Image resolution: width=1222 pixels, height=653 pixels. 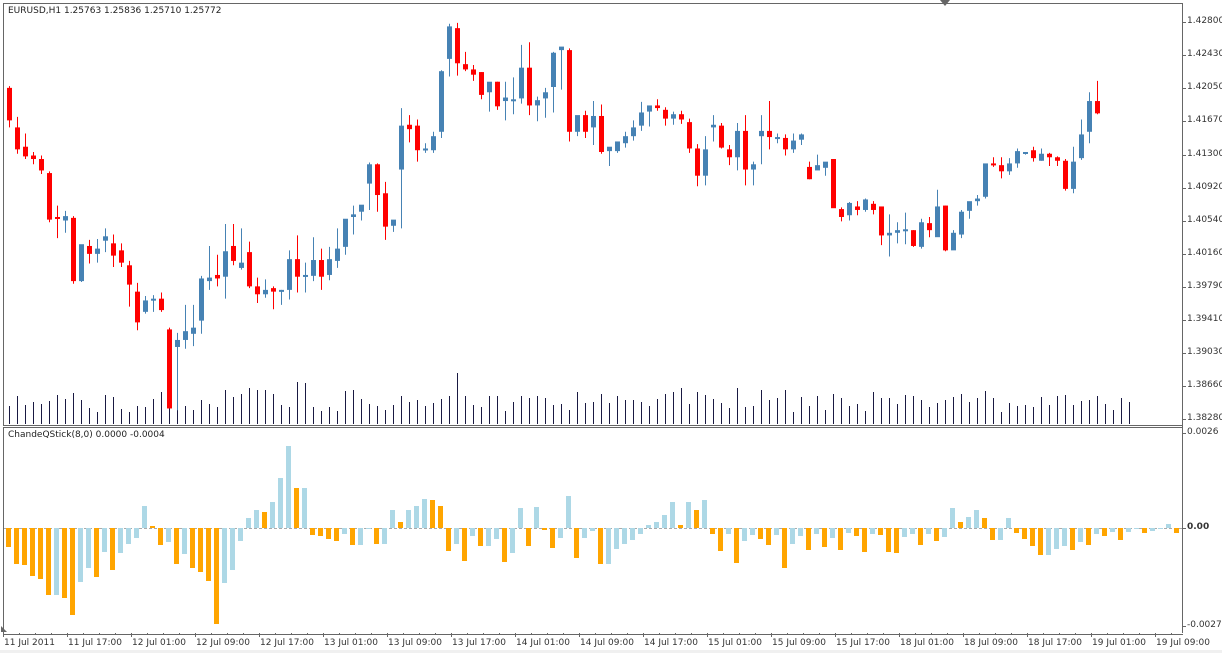 What do you see at coordinates (1202, 530) in the screenshot?
I see `indicator-axis: 0.0026 0.00 -0.0027` at bounding box center [1202, 530].